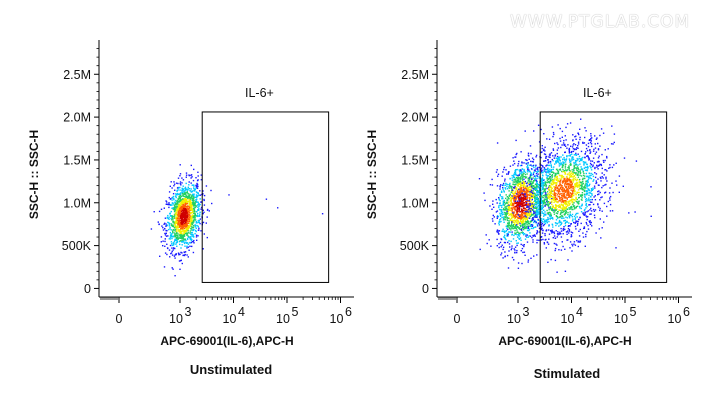 This screenshot has height=413, width=714. Describe the element at coordinates (119, 319) in the screenshot. I see `x-tick-label: 0` at that location.